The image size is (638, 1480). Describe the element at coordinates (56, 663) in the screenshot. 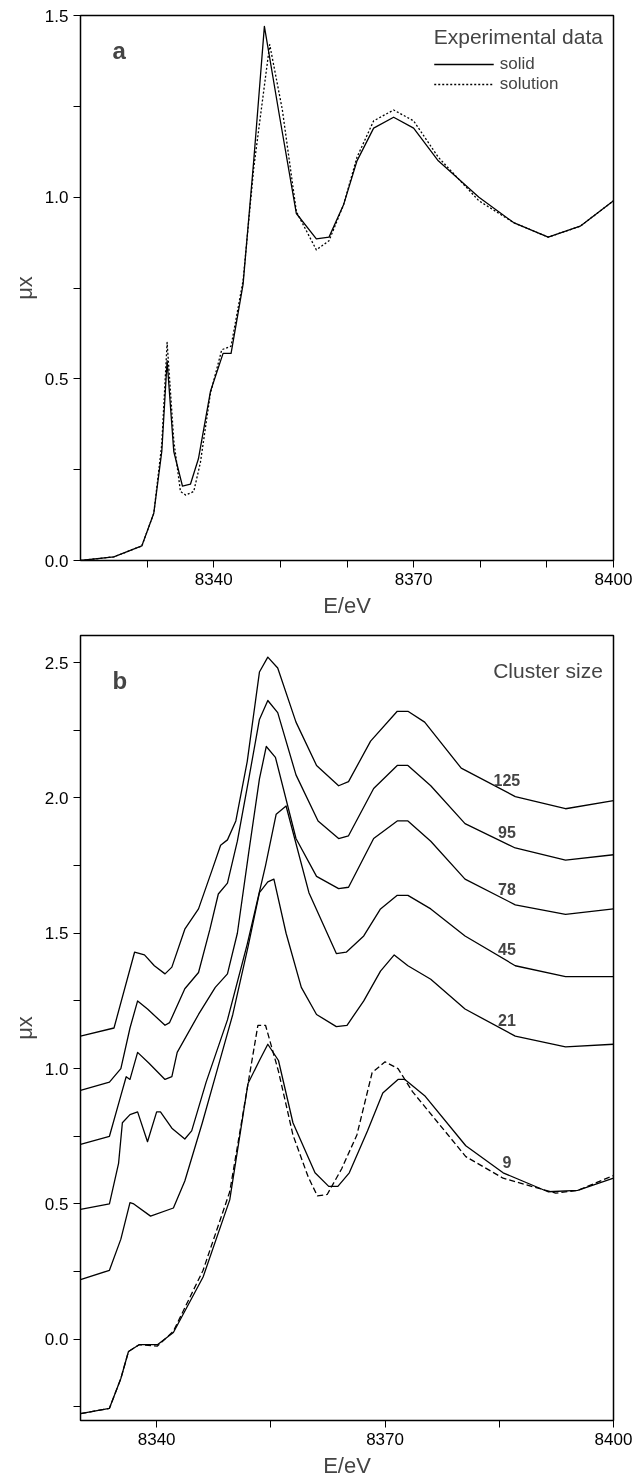

I see `y-tick-label: 2.5` at that location.